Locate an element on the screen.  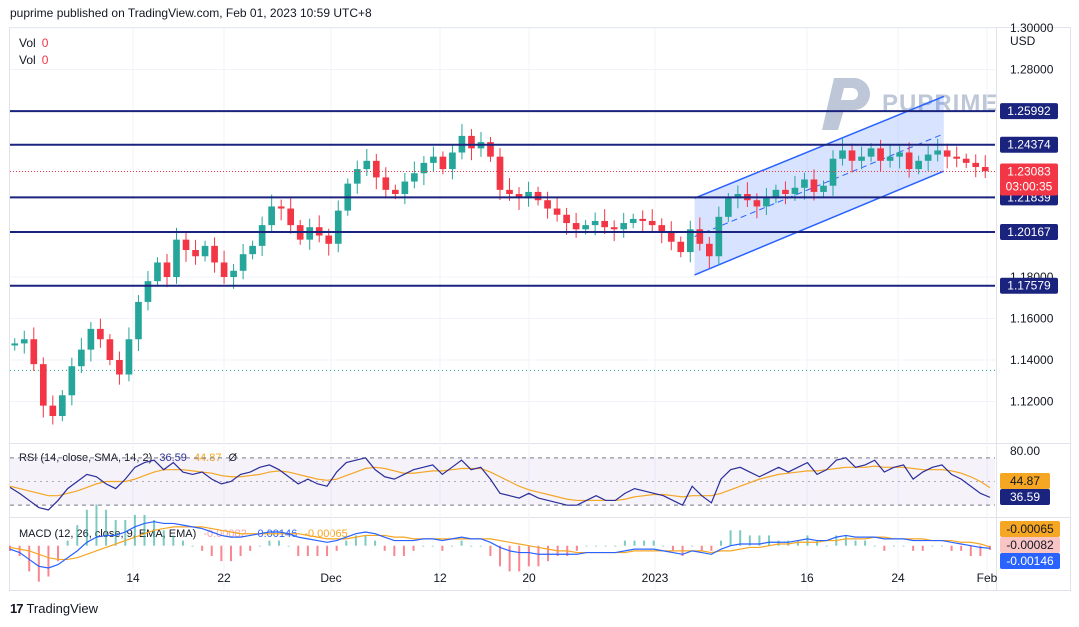
y-tick-label: 1.12000 is located at coordinates (1032, 402).